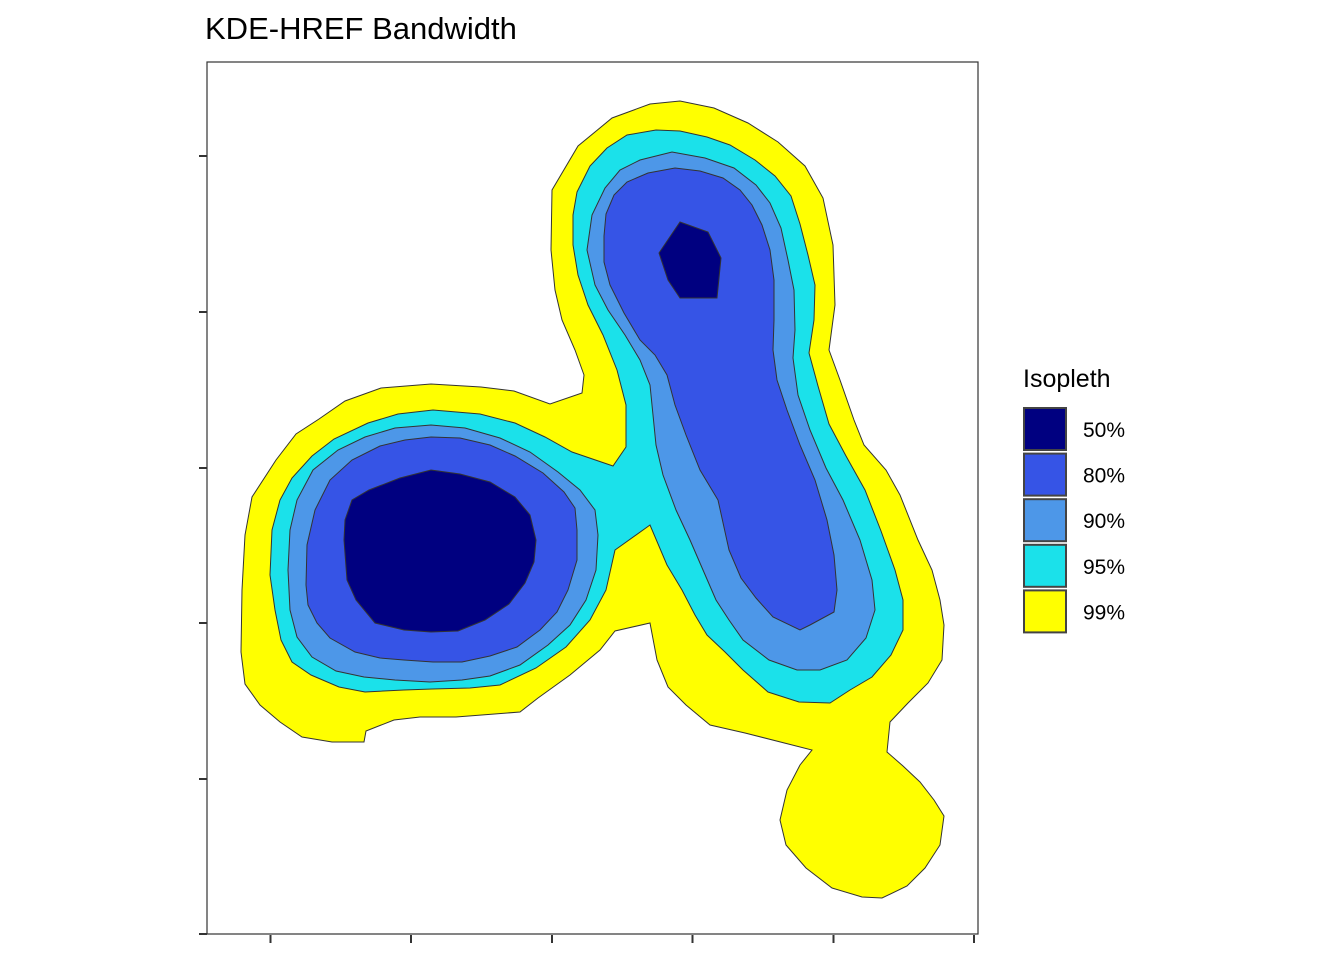 The image size is (1344, 960). Describe the element at coordinates (1104, 567) in the screenshot. I see `legend-label-95: 95%` at that location.